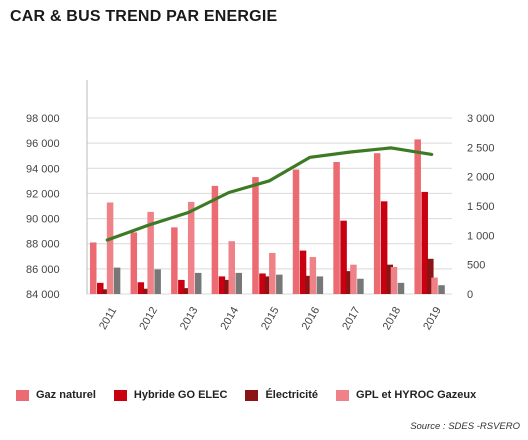 The image size is (528, 440). What do you see at coordinates (120, 395) in the screenshot?
I see `legend-swatch-hybride` at bounding box center [120, 395].